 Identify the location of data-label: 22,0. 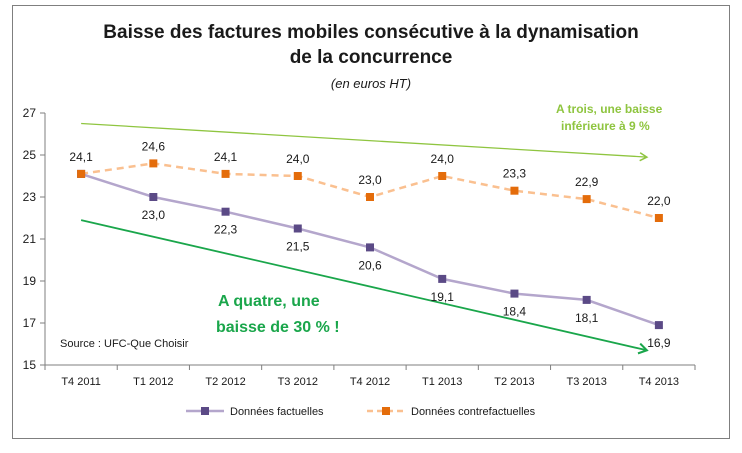
(659, 201).